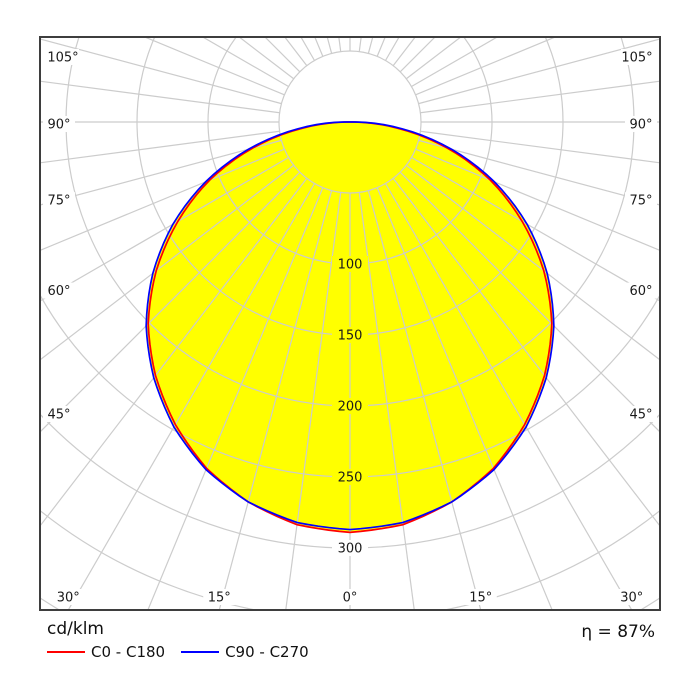 The image size is (700, 700). Describe the element at coordinates (128, 652) in the screenshot. I see `legend-entry-c0-c180: C0 - C180` at that location.